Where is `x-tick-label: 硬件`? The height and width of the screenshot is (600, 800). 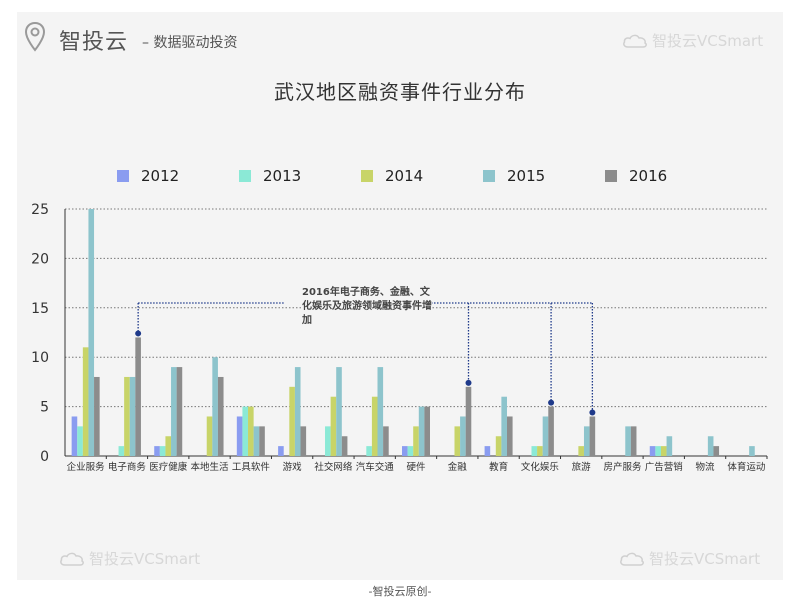
x-tick-label: 硬件 is located at coordinates (416, 467).